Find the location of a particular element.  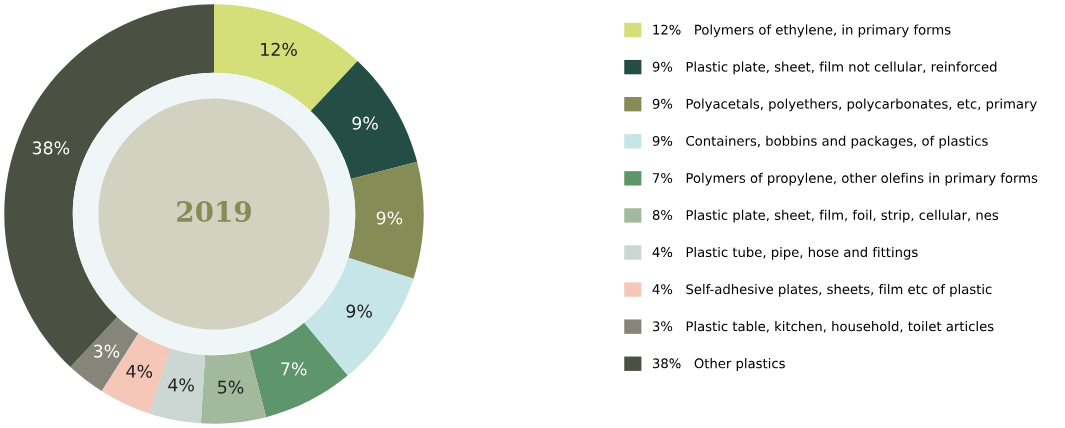

legend-label: 3% Plastic table, kitchen, household, toilet articles is located at coordinates (823, 327).